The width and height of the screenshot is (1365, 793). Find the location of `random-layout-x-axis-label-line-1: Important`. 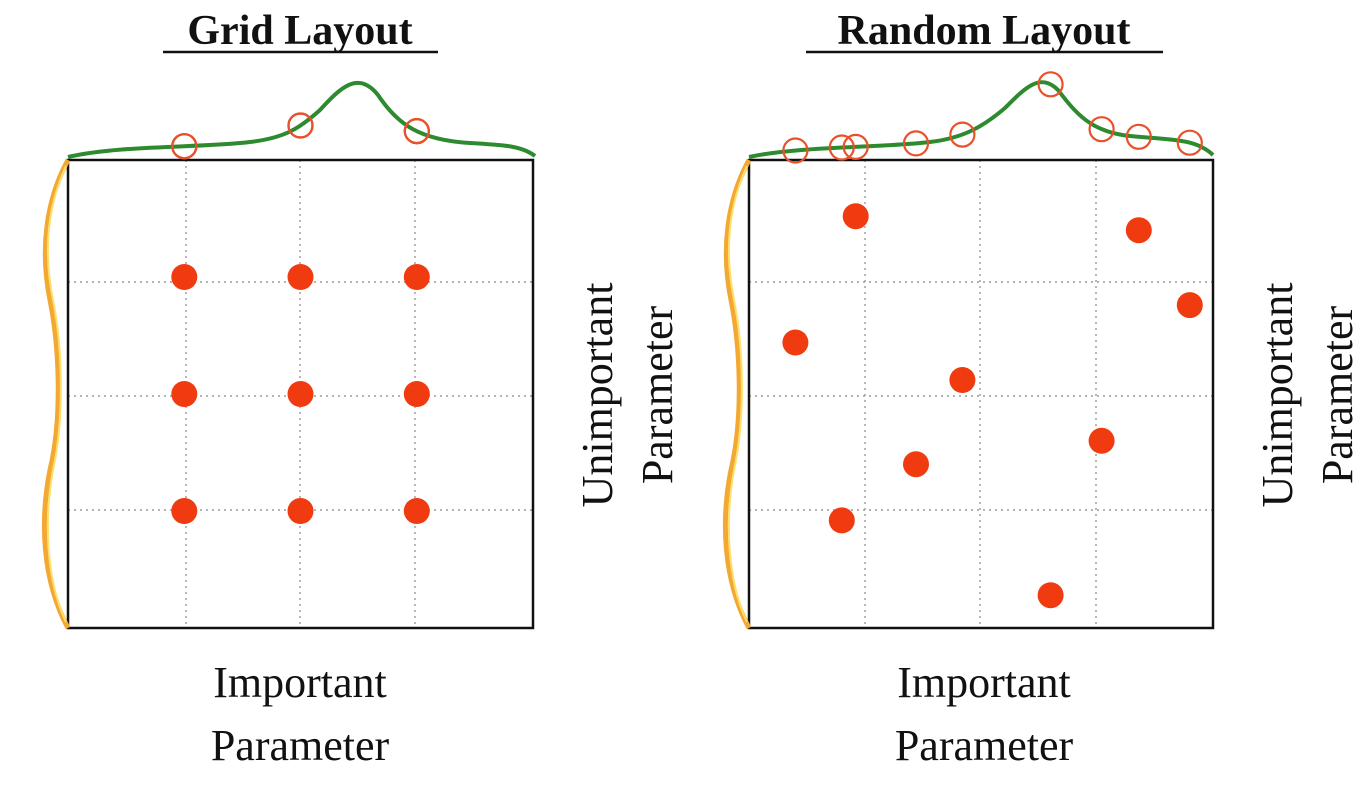

random-layout-x-axis-label-line-1: Important is located at coordinates (984, 682).